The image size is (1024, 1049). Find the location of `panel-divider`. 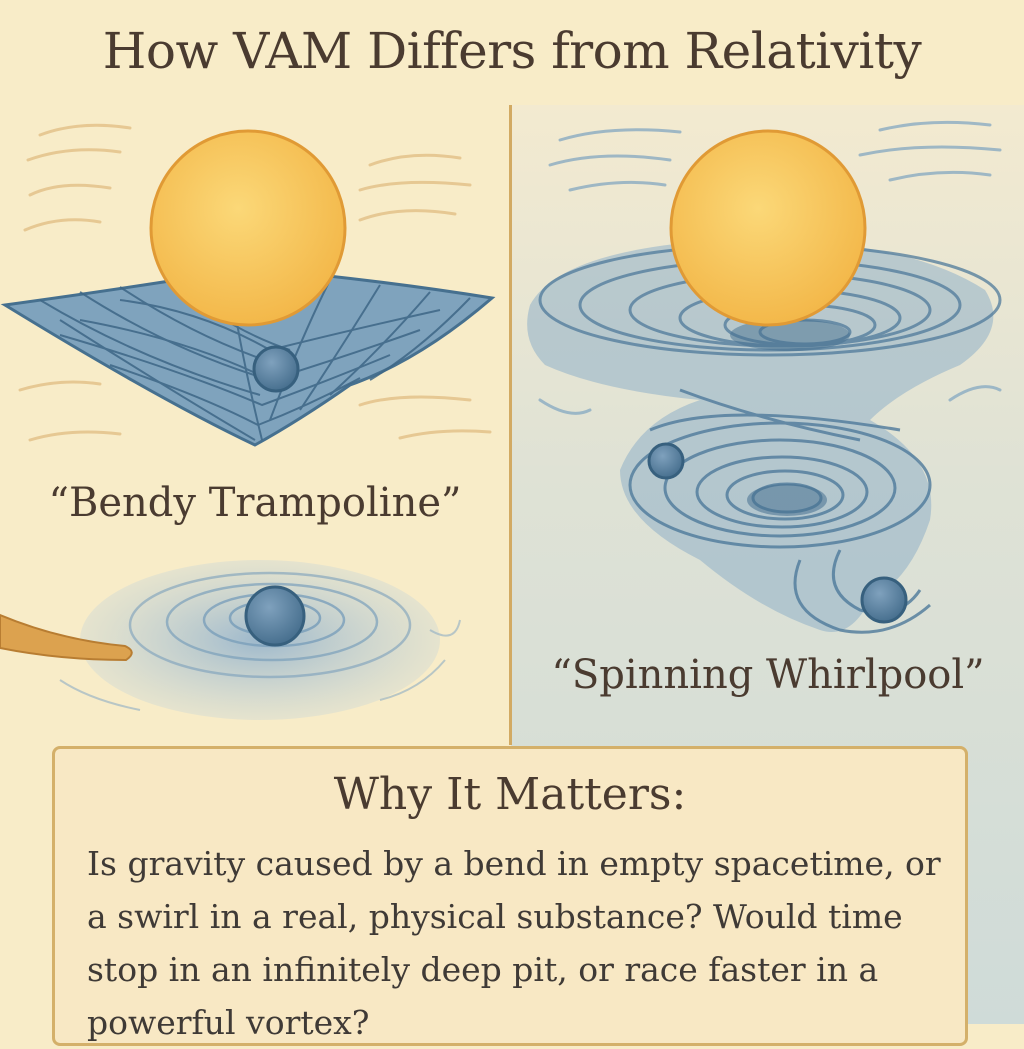

panel-divider is located at coordinates (510, 425).